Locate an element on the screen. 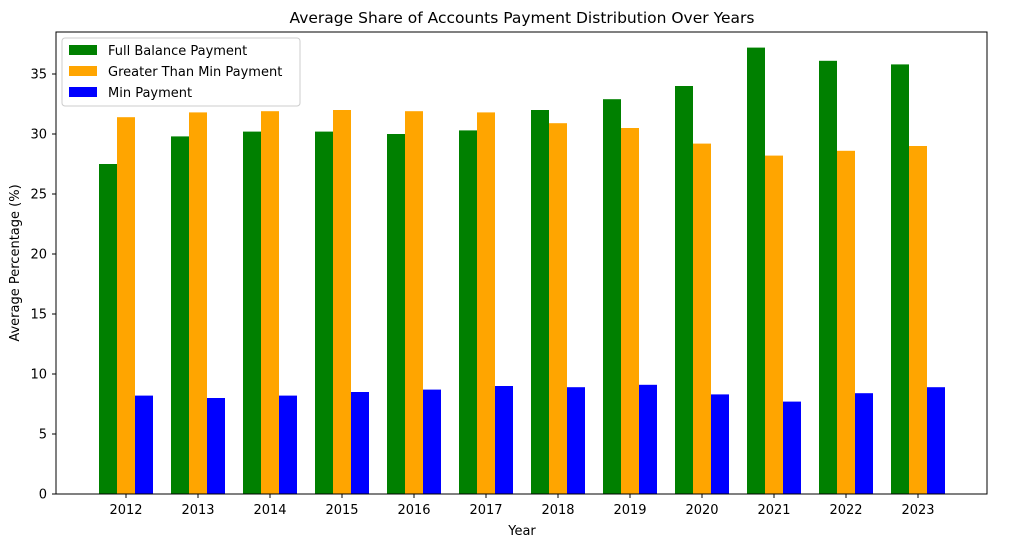 Image resolution: width=1014 pixels, height=540 pixels. bar-greater-than-min-payment-2018 is located at coordinates (558, 308).